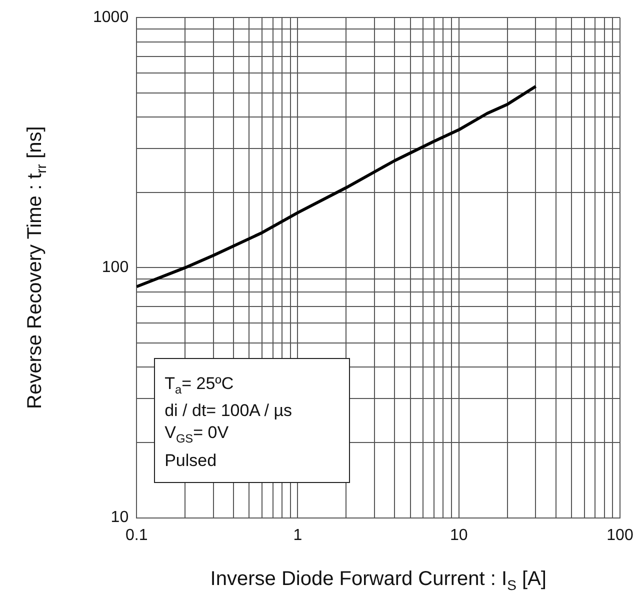  I want to click on annotation: Pulsed, so click(191, 461).